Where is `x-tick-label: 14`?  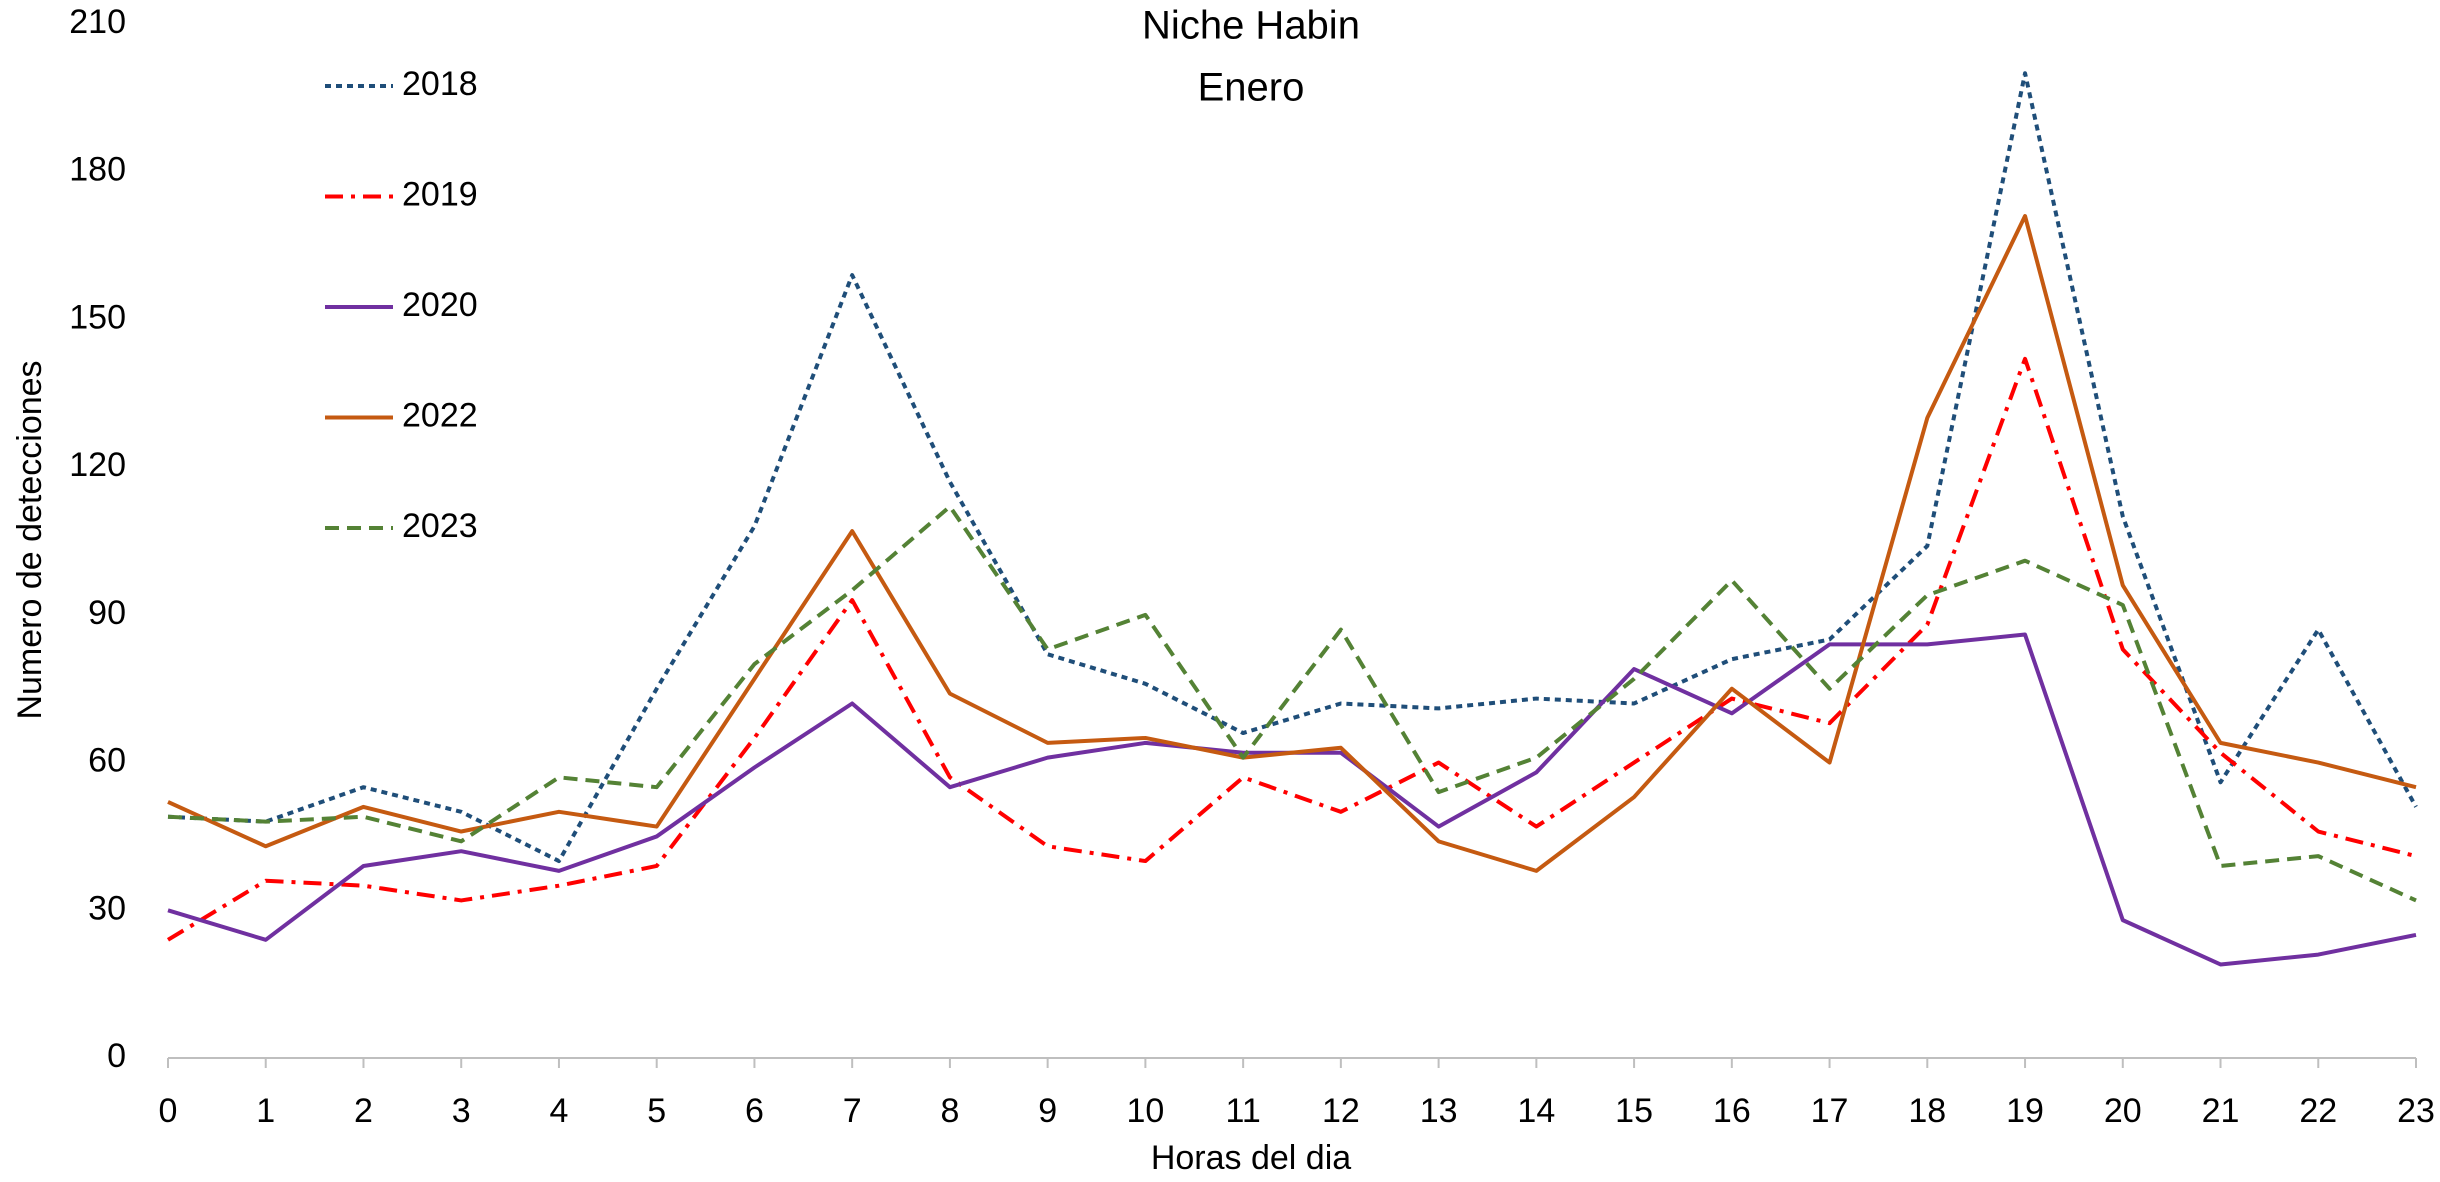 x-tick-label: 14 is located at coordinates (1536, 1111).